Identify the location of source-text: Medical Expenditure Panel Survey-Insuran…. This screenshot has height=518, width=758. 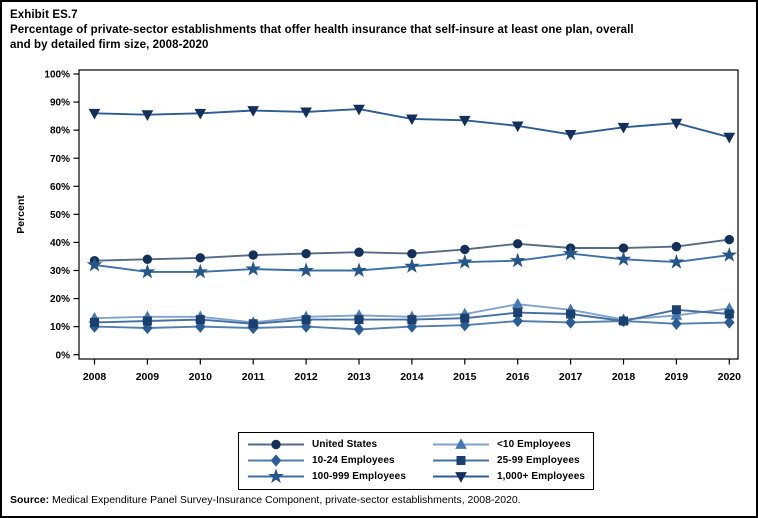
(285, 500).